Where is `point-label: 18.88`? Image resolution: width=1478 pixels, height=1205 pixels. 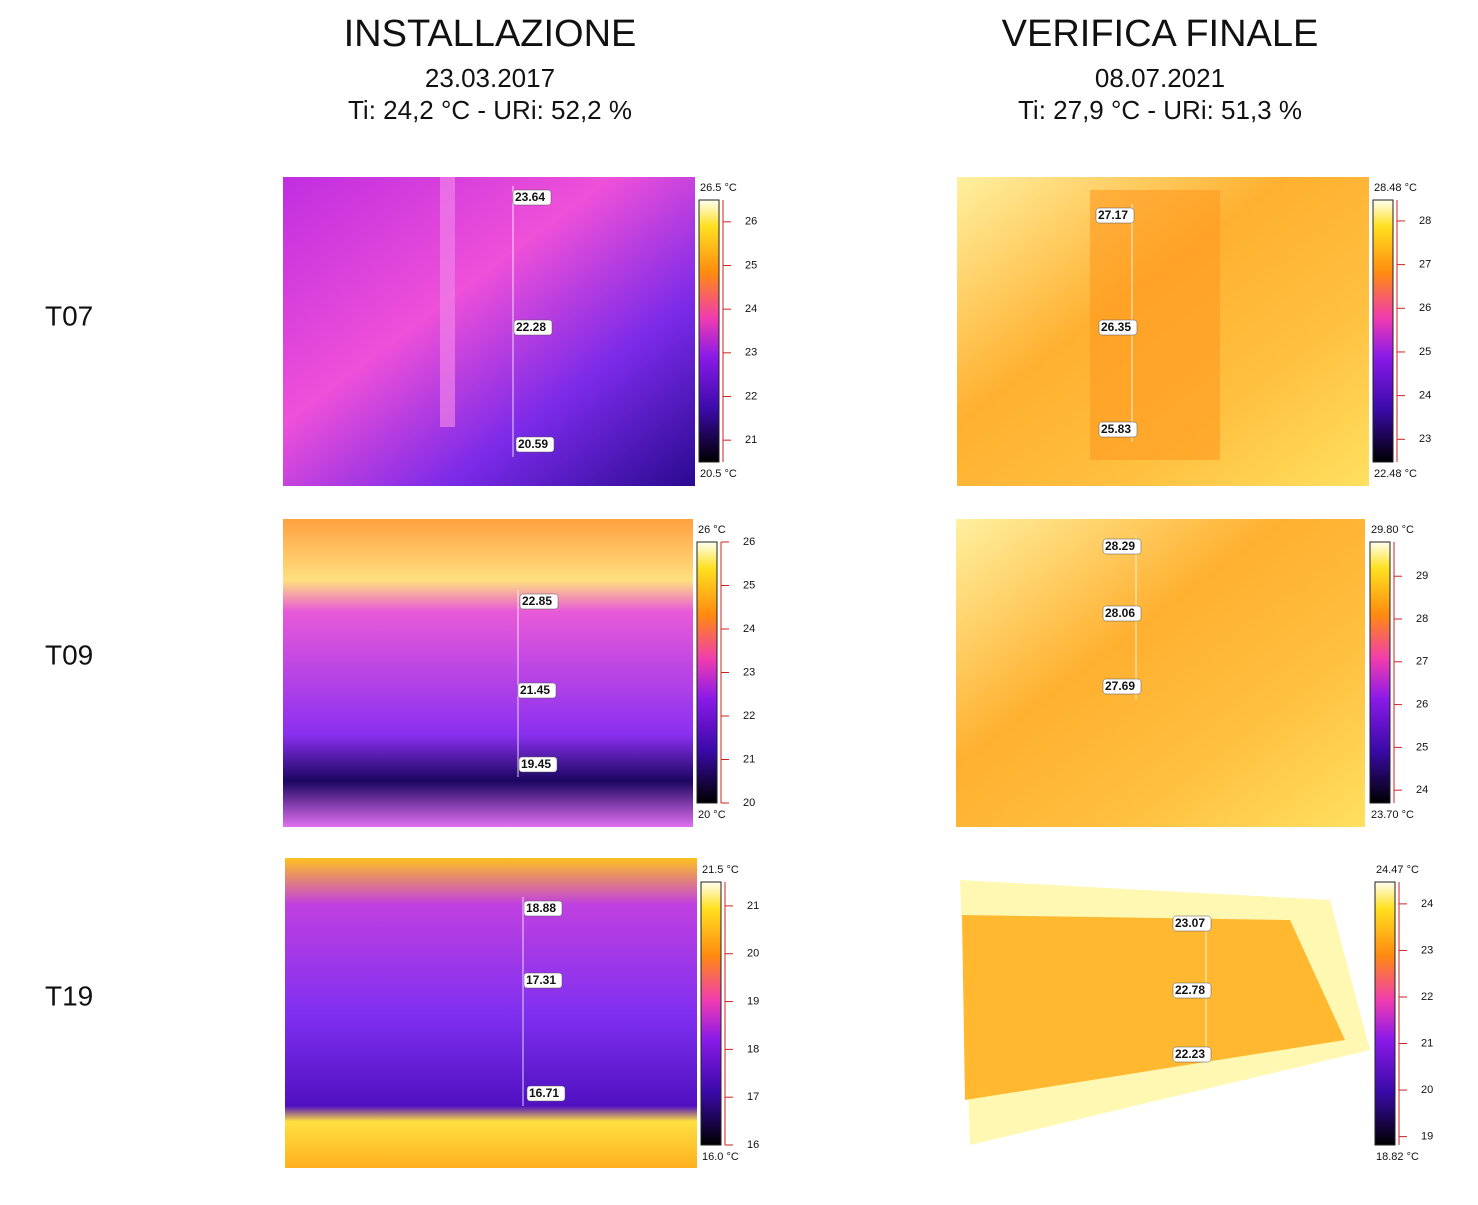 point-label: 18.88 is located at coordinates (541, 908).